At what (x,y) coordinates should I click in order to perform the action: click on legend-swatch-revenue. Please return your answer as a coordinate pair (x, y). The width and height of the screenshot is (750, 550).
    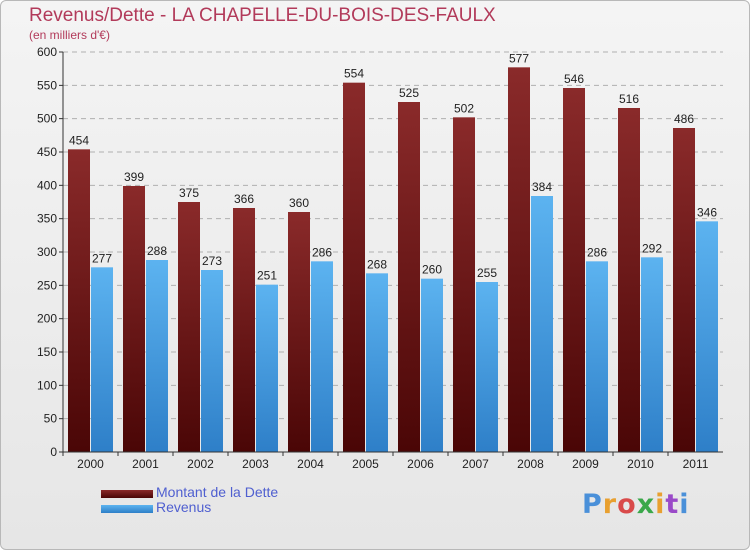
    Looking at the image, I should click on (127, 509).